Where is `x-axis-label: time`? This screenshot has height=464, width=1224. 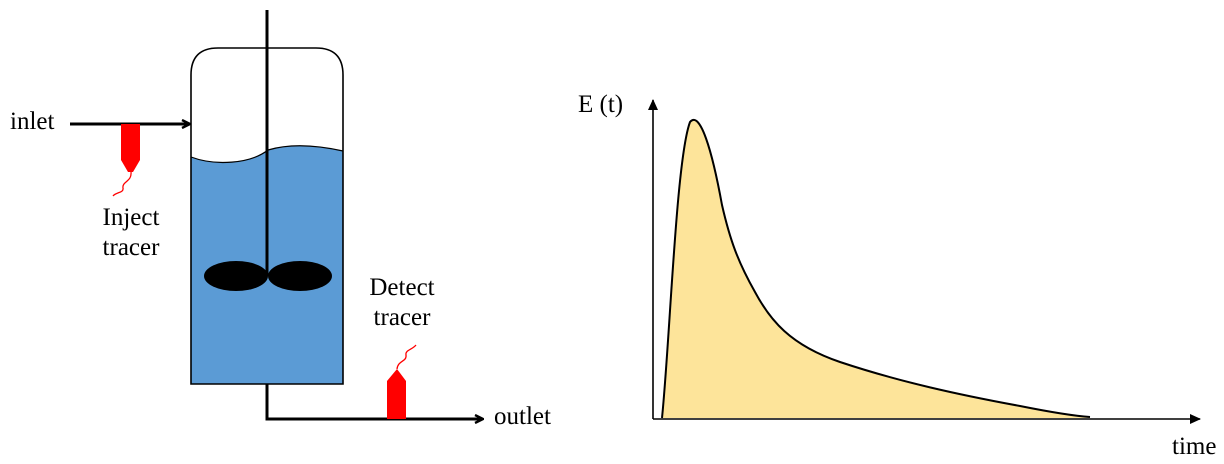 x-axis-label: time is located at coordinates (1194, 446).